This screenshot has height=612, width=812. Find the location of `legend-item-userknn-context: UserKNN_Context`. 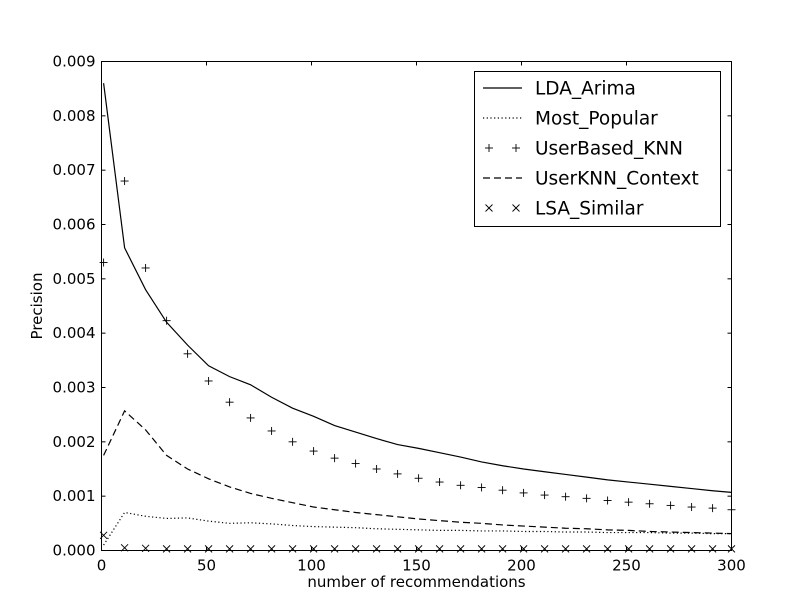

legend-item-userknn-context: UserKNN_Context is located at coordinates (591, 179).